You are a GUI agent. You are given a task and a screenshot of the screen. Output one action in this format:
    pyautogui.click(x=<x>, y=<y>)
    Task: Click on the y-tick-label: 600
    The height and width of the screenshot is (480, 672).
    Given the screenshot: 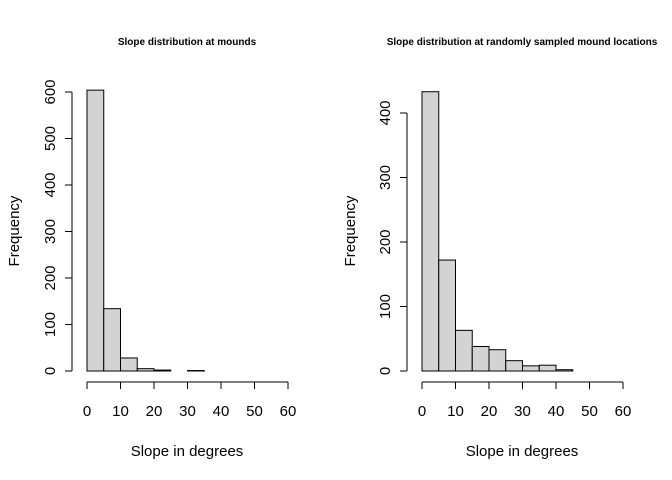 What is the action you would take?
    pyautogui.click(x=50, y=91)
    